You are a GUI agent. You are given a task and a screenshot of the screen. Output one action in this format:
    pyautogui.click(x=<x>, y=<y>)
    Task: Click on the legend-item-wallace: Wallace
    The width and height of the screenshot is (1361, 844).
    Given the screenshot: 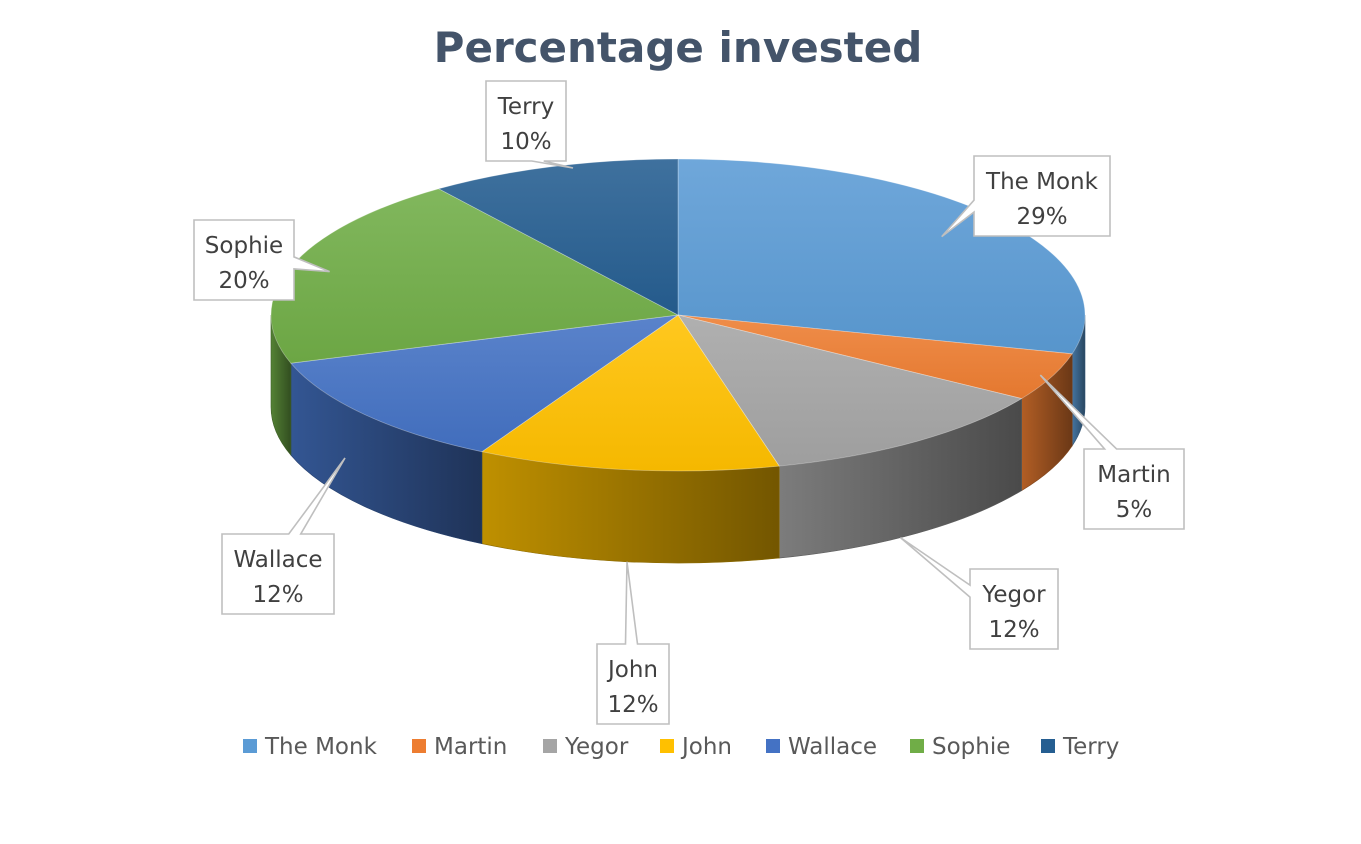 What is the action you would take?
    pyautogui.click(x=821, y=747)
    